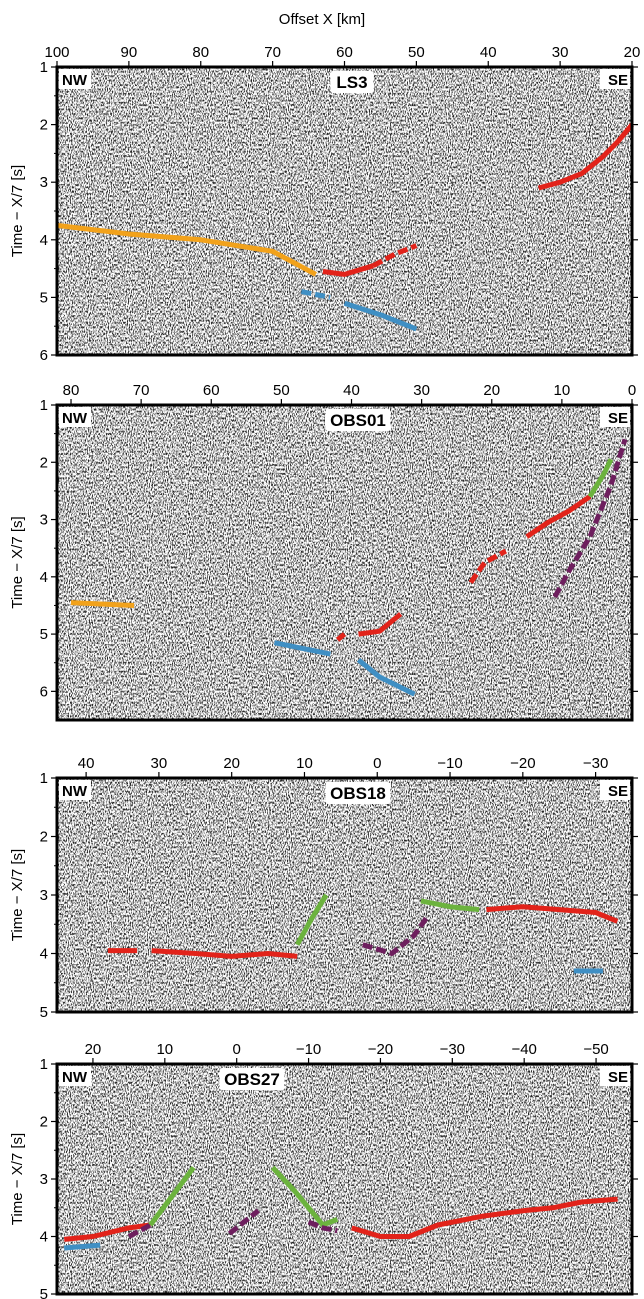 Image resolution: width=644 pixels, height=1299 pixels. I want to click on ls3-se-tag: SE, so click(618, 80).